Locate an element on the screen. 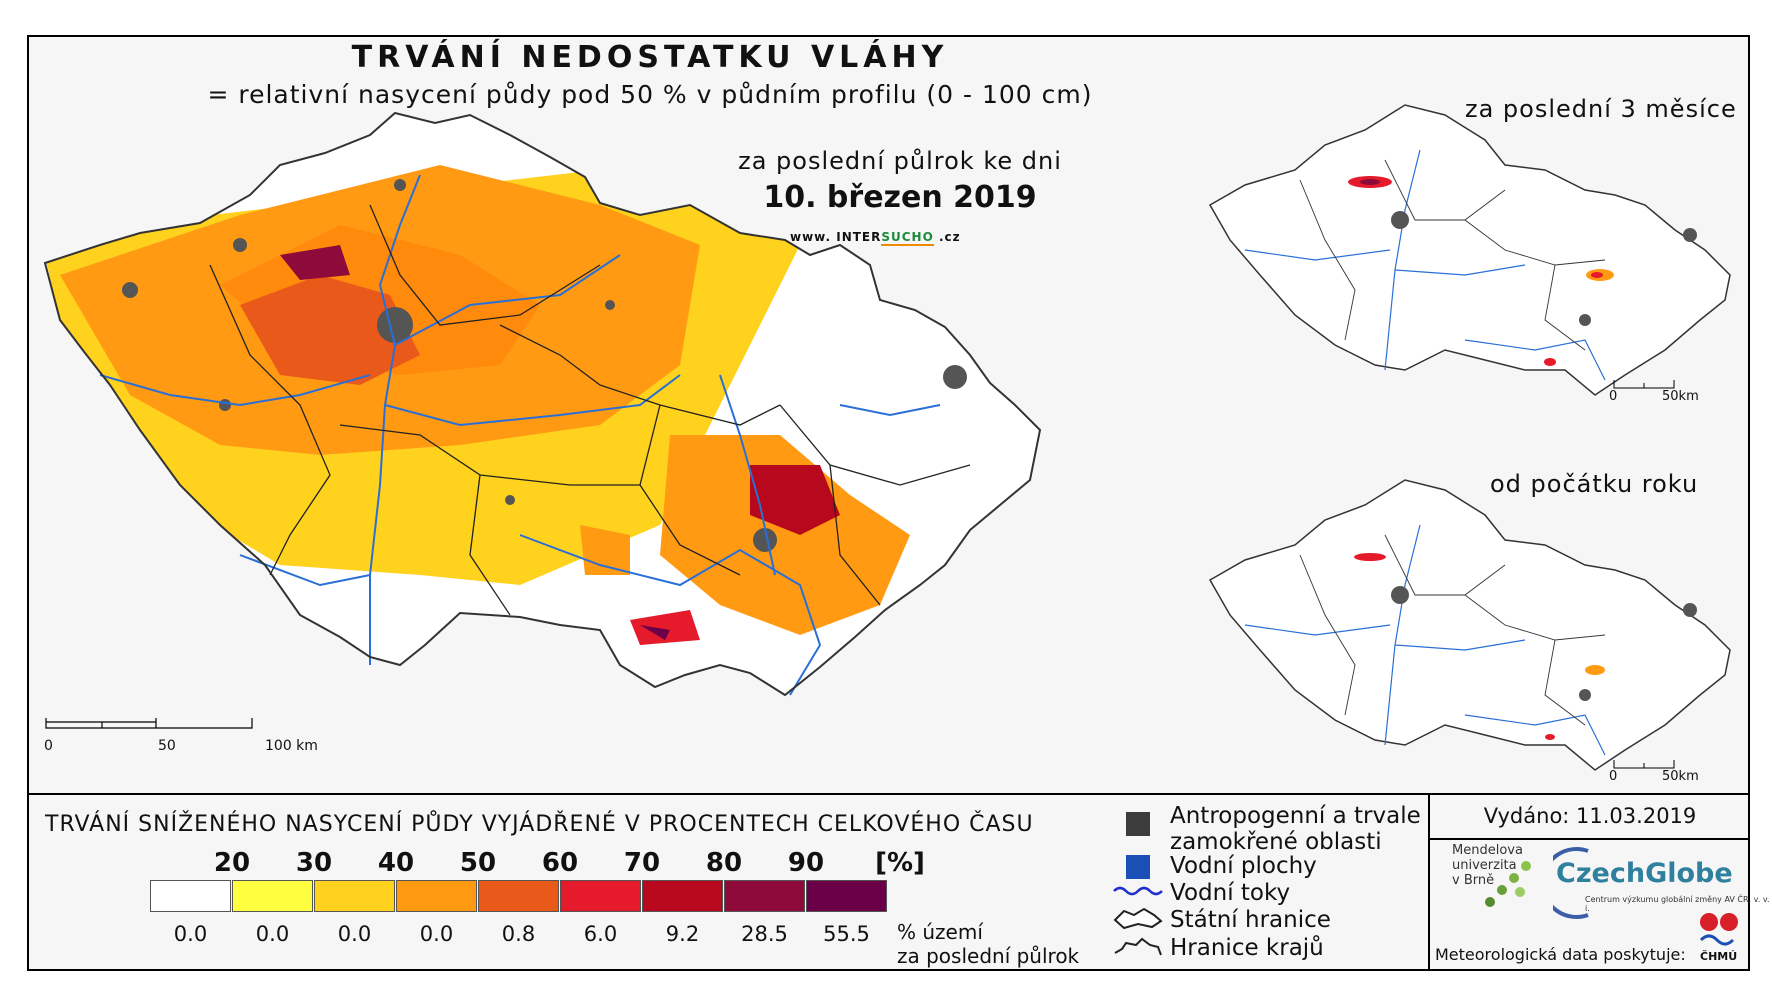  water-body-symbol is located at coordinates (1138, 867).